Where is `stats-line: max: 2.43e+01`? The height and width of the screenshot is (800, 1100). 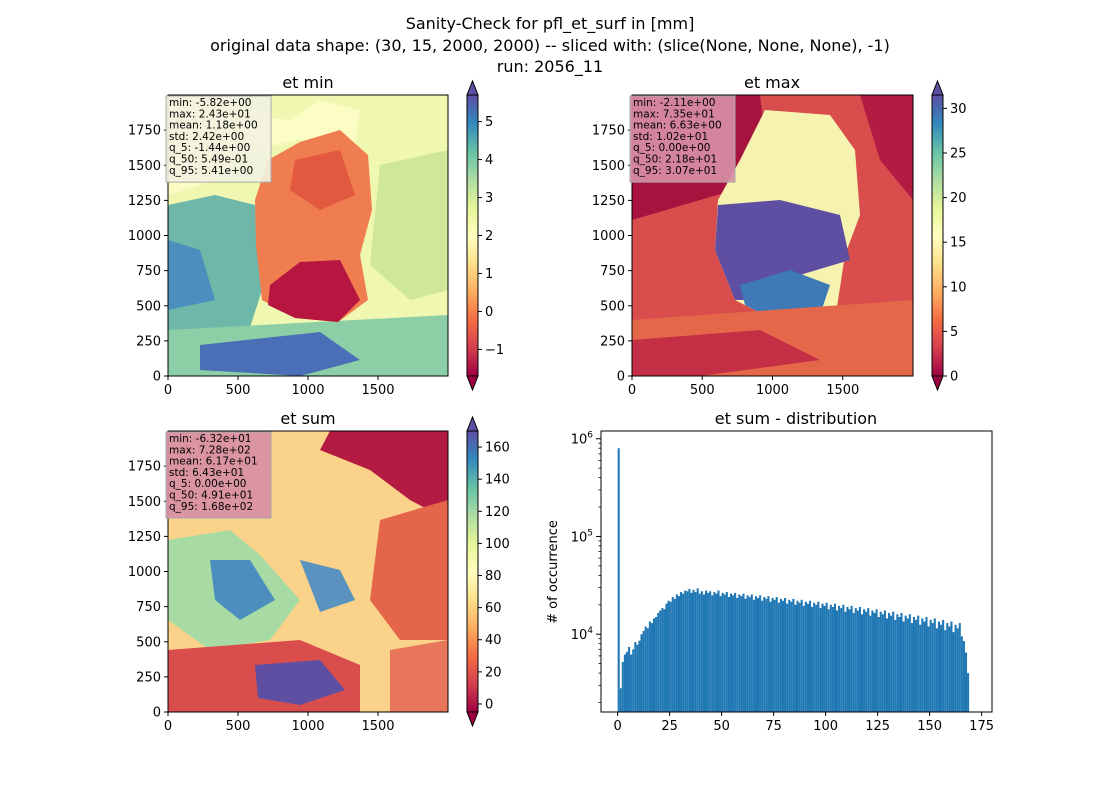
stats-line: max: 2.43e+01 is located at coordinates (210, 114).